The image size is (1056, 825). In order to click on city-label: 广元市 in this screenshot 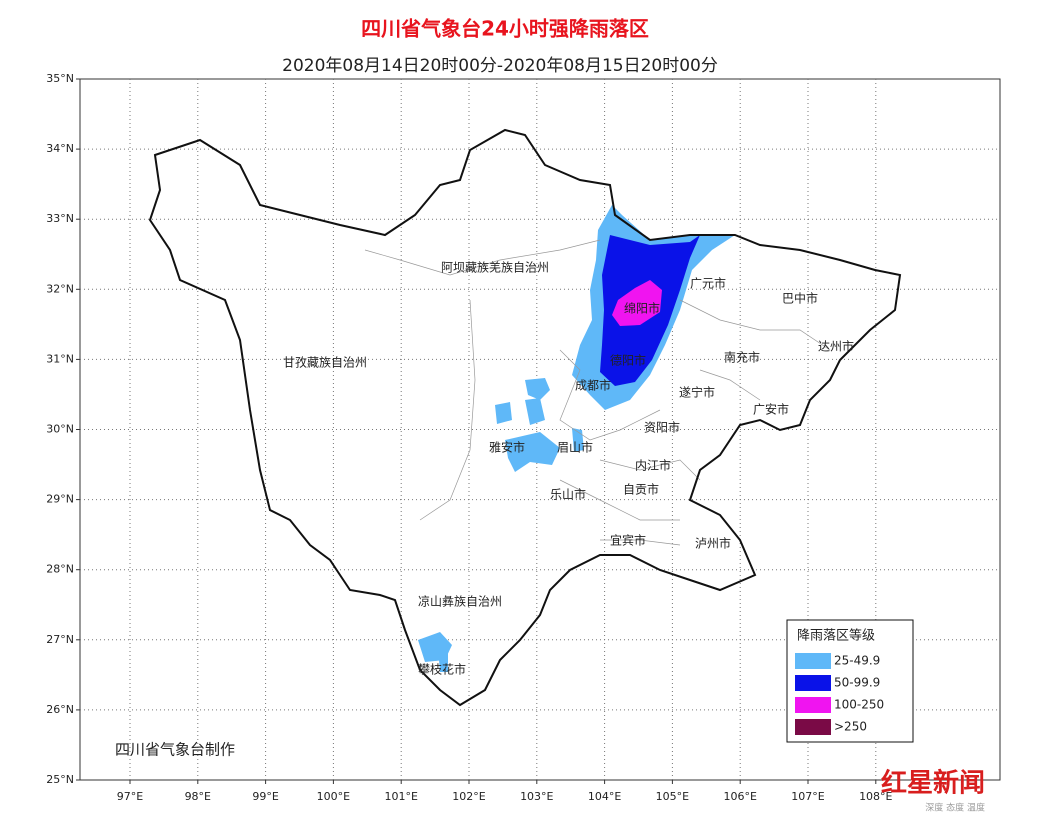, I will do `click(708, 283)`.